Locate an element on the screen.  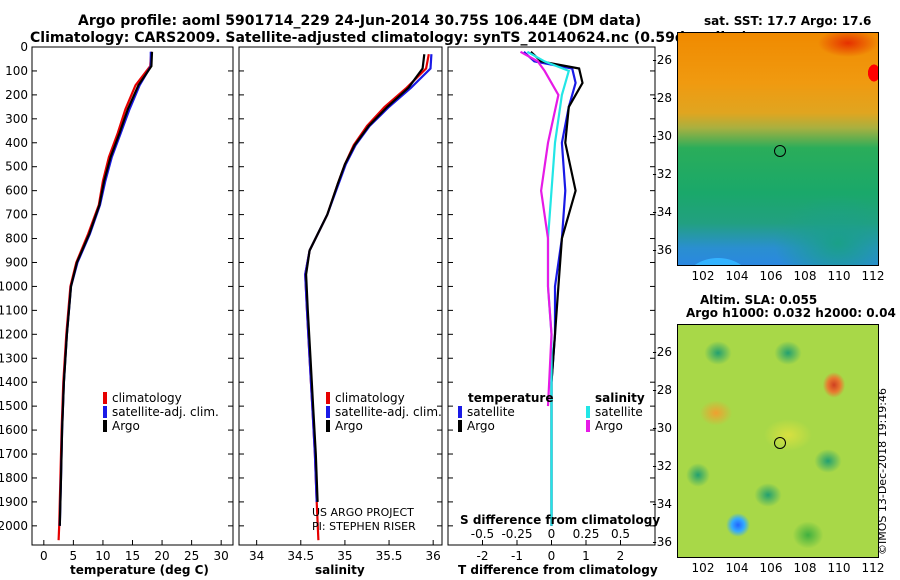
lat-tick-label: -28 is located at coordinates (662, 390).